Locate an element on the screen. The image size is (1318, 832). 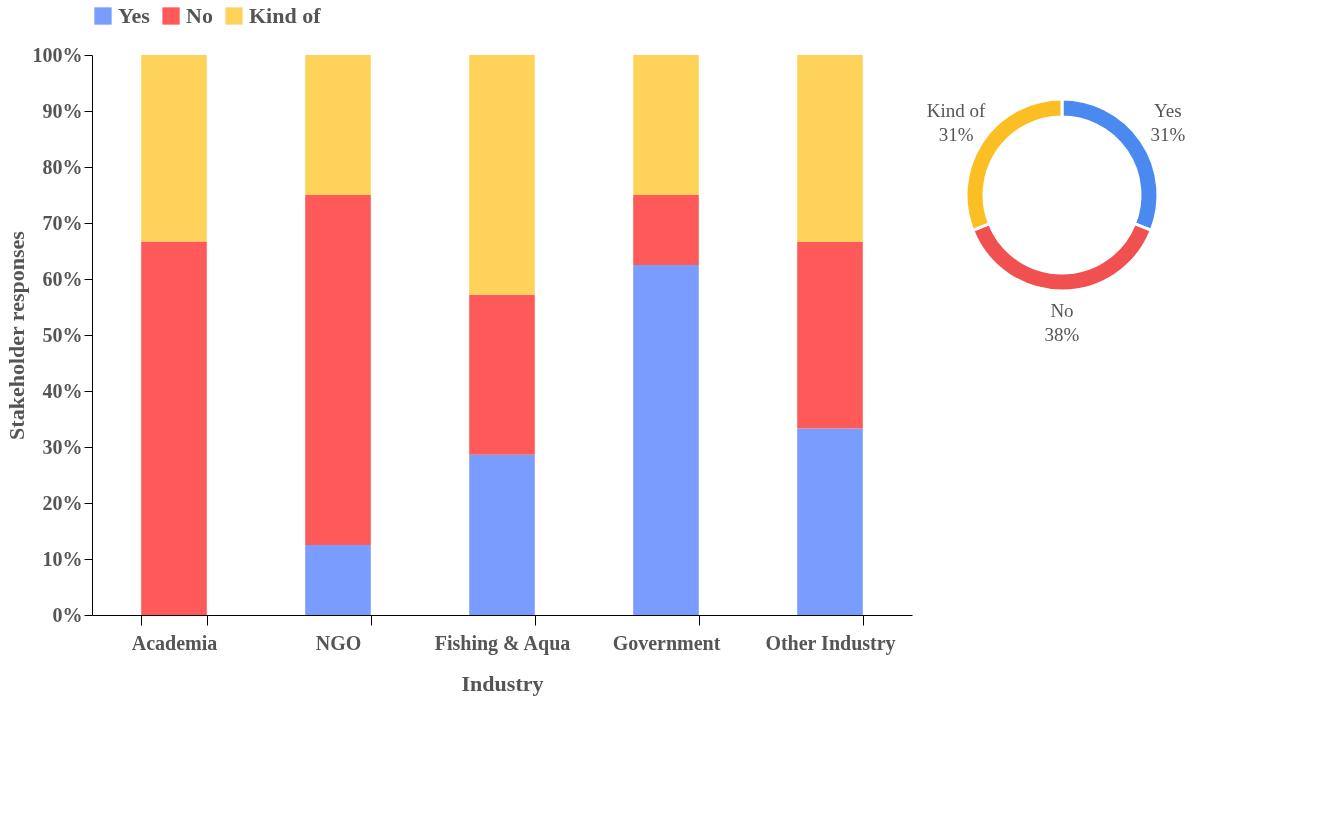
x-axis-title: Industry is located at coordinates (502, 683).